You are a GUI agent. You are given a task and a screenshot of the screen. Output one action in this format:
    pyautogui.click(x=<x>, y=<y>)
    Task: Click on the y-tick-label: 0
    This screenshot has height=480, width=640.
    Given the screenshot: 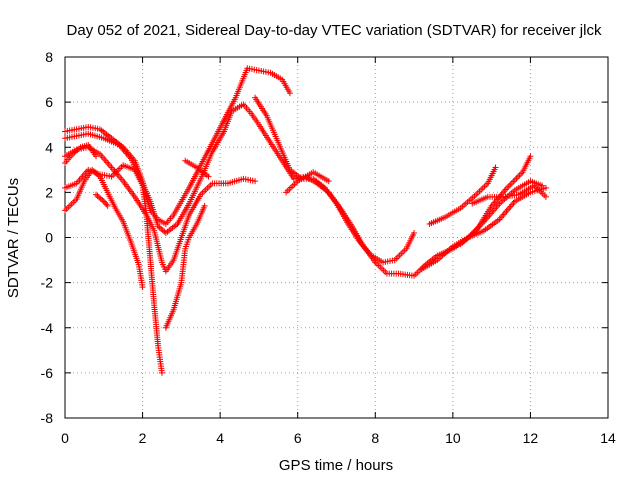 What is the action you would take?
    pyautogui.click(x=49, y=238)
    